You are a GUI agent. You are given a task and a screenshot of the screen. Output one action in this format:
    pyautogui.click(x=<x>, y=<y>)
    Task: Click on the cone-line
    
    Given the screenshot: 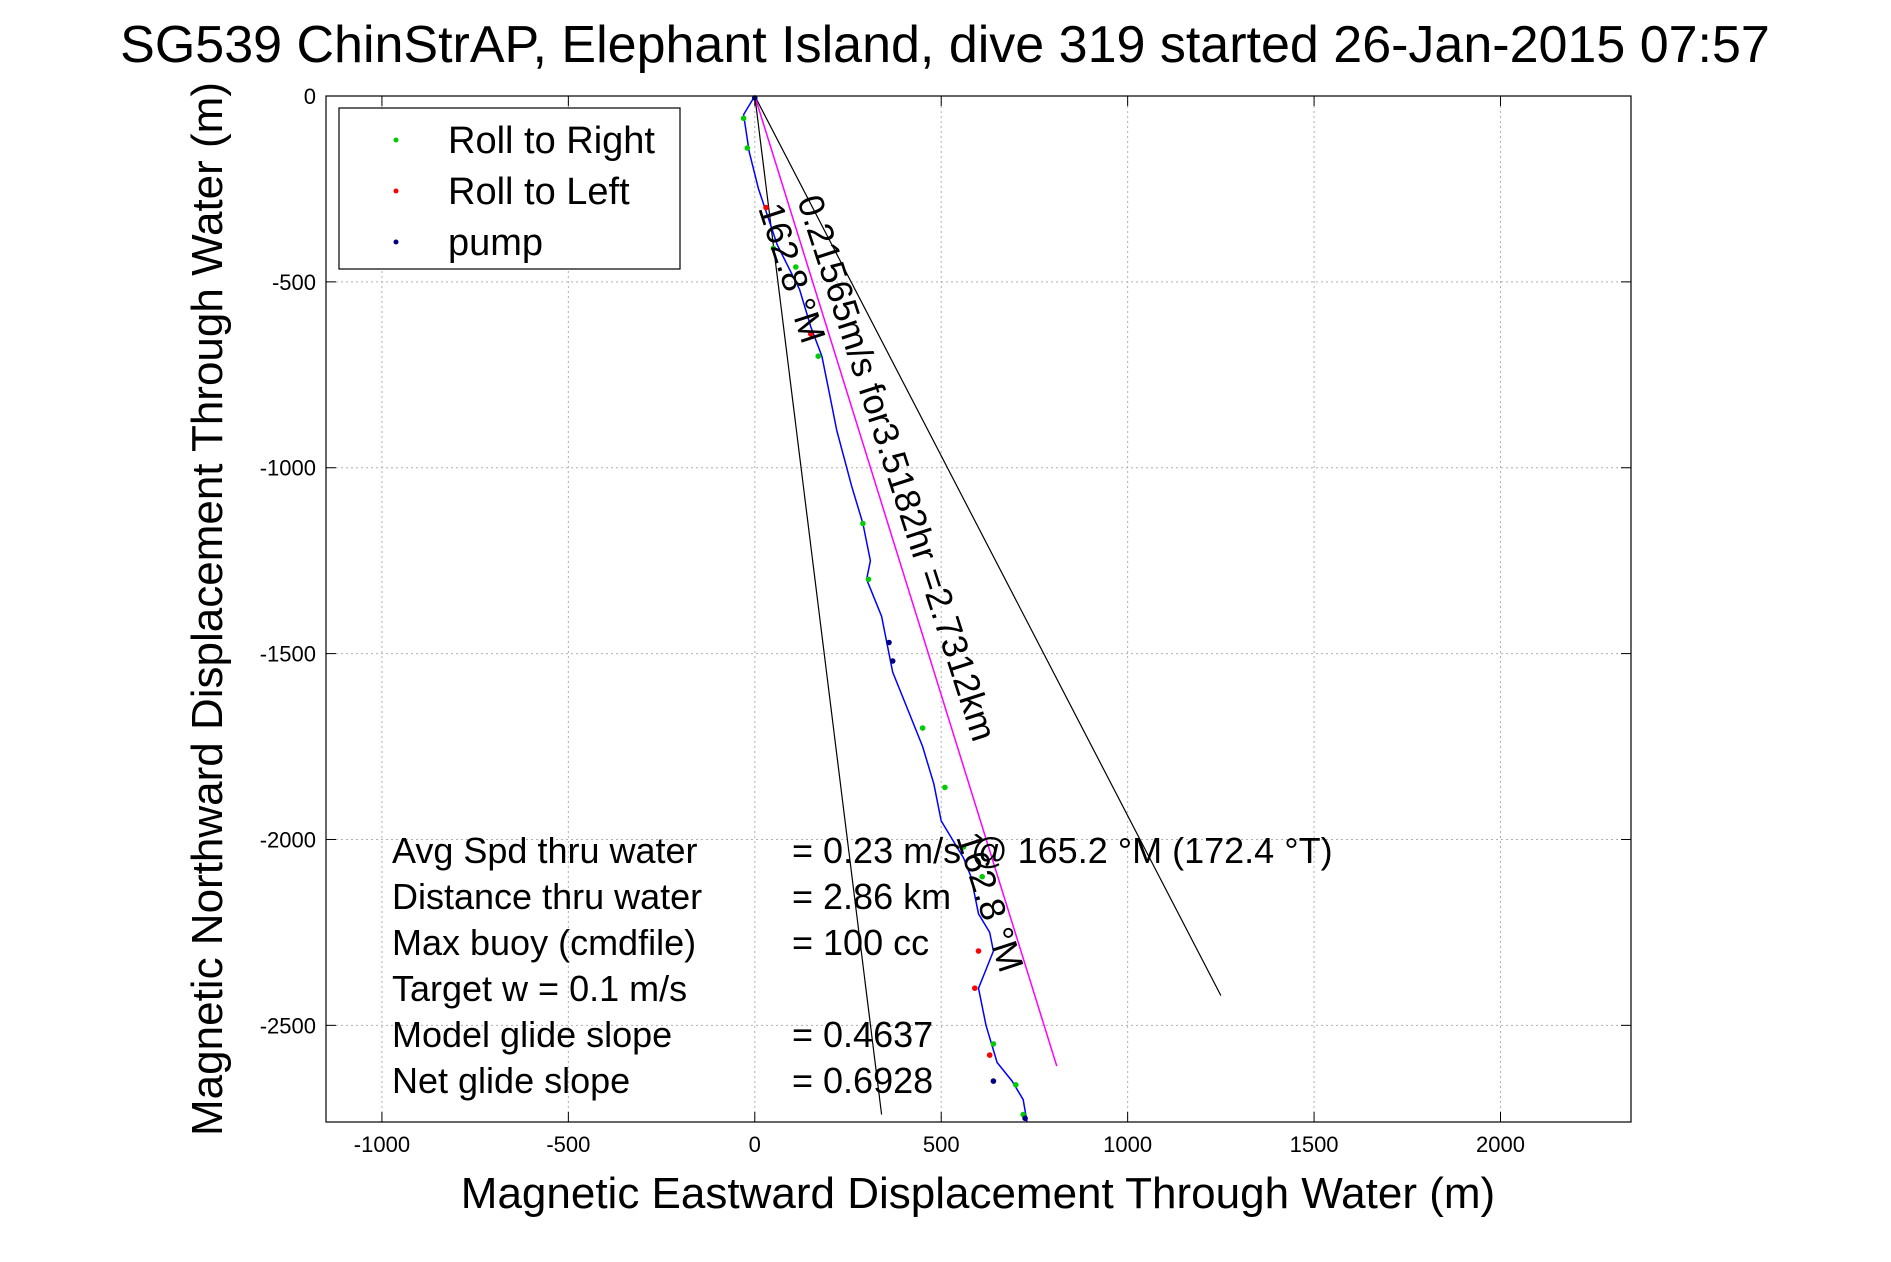 What is the action you would take?
    pyautogui.click(x=818, y=605)
    